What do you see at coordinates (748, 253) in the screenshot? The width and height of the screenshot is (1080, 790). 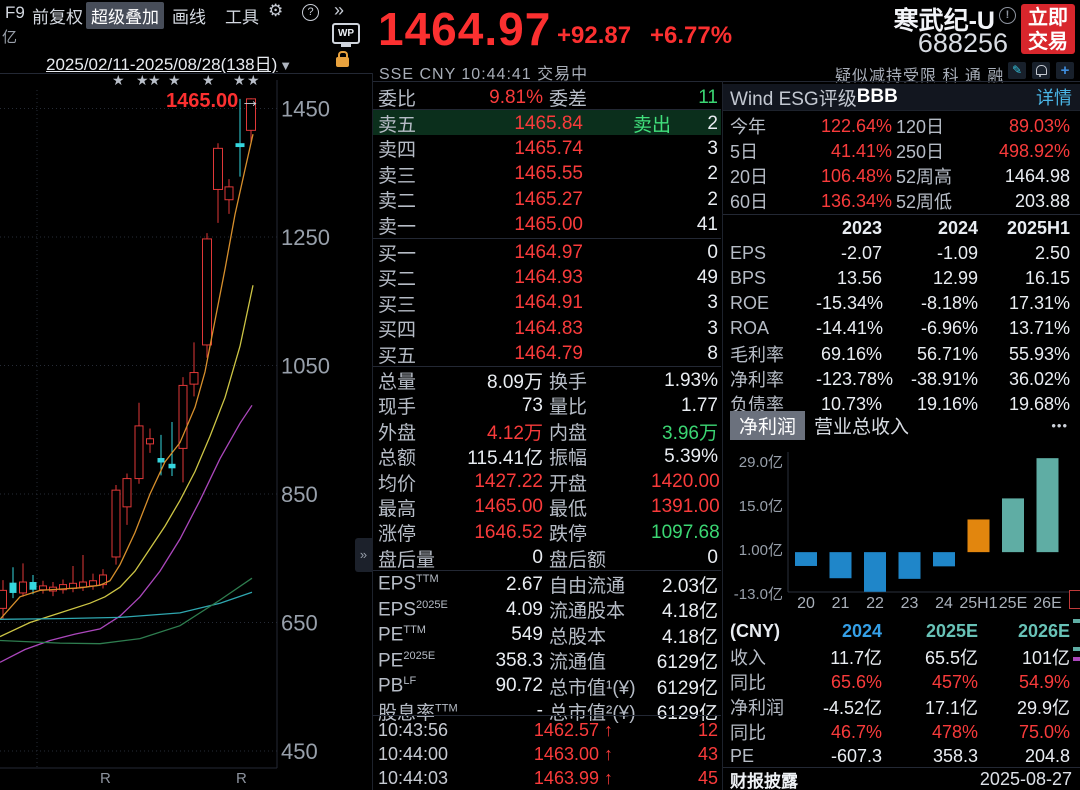 I see `financials-label: EPS` at bounding box center [748, 253].